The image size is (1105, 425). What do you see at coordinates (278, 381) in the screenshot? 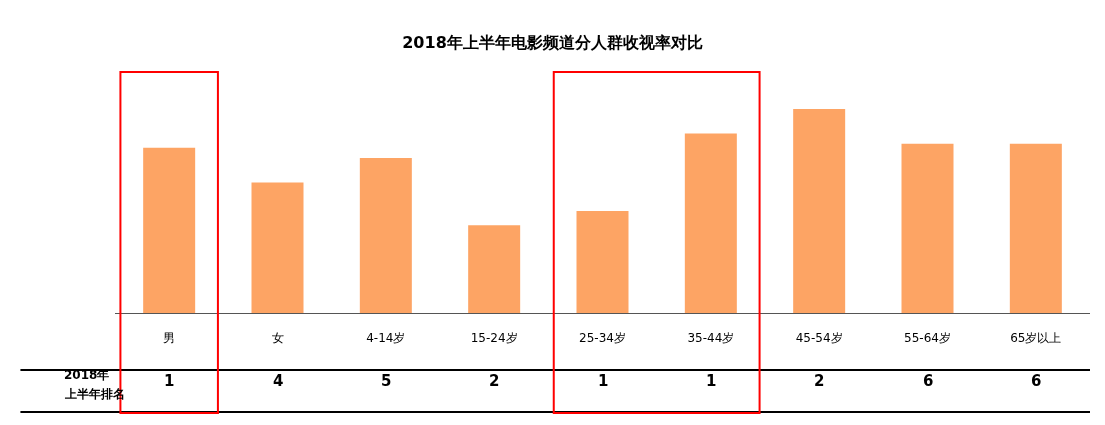
I see `text: 4` at bounding box center [278, 381].